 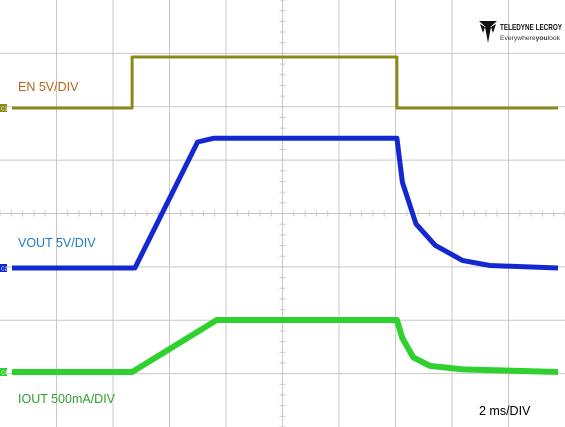 What do you see at coordinates (67, 399) in the screenshot?
I see `iout-channel-label: IOUT 500mA/DIV` at bounding box center [67, 399].